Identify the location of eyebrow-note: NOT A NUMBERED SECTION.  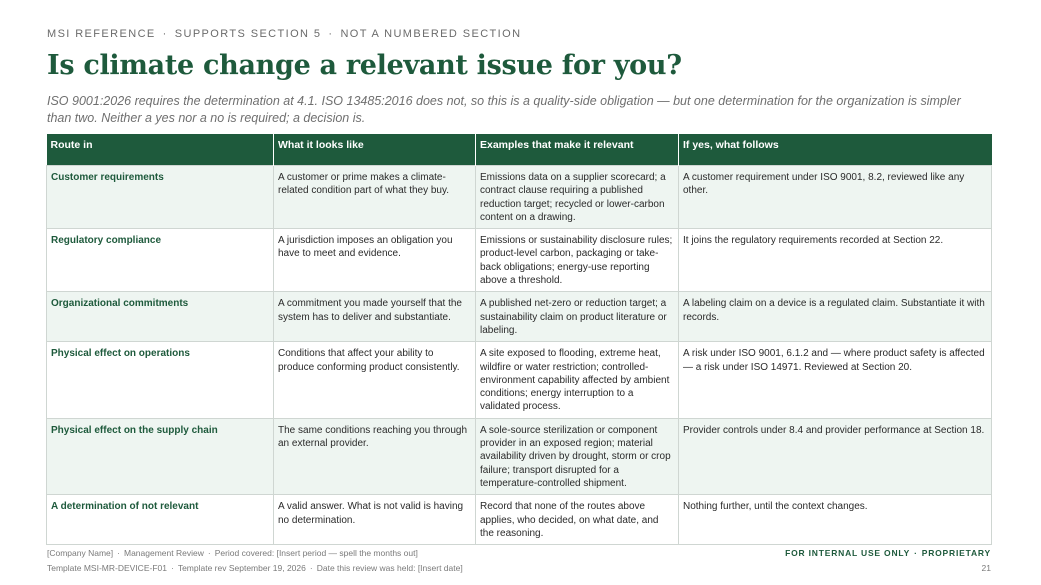
(431, 34).